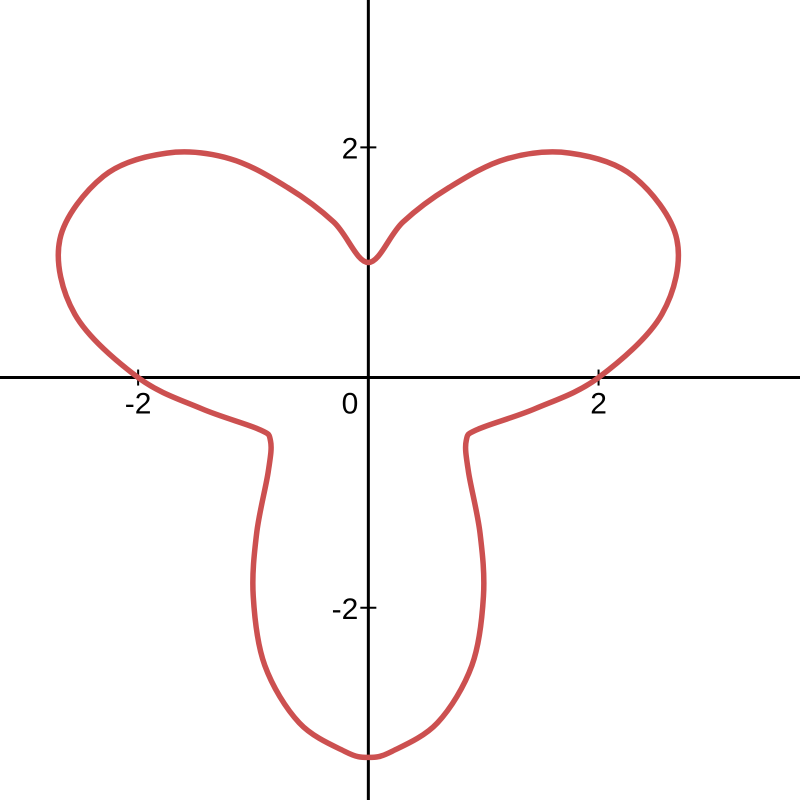 This screenshot has width=800, height=800. What do you see at coordinates (350, 148) in the screenshot?
I see `y-tick-label: 2` at bounding box center [350, 148].